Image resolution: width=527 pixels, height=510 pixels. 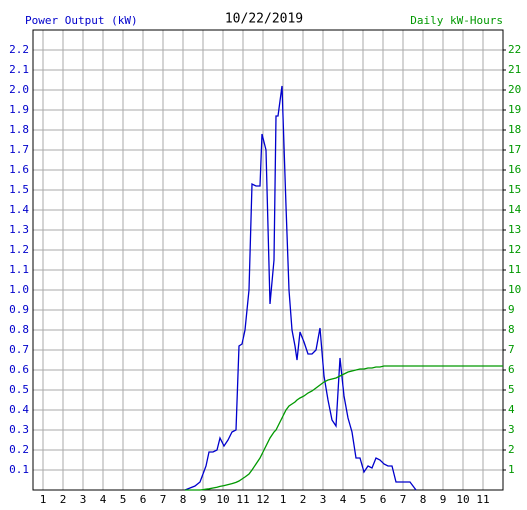 What do you see at coordinates (514, 149) in the screenshot?
I see `y2-tick-label: 17` at bounding box center [514, 149].